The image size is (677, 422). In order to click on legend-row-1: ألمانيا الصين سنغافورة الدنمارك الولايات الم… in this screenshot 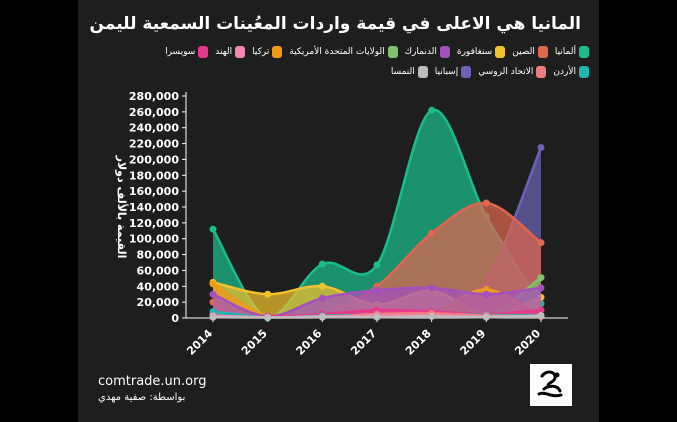, I will do `click(338, 52)`.